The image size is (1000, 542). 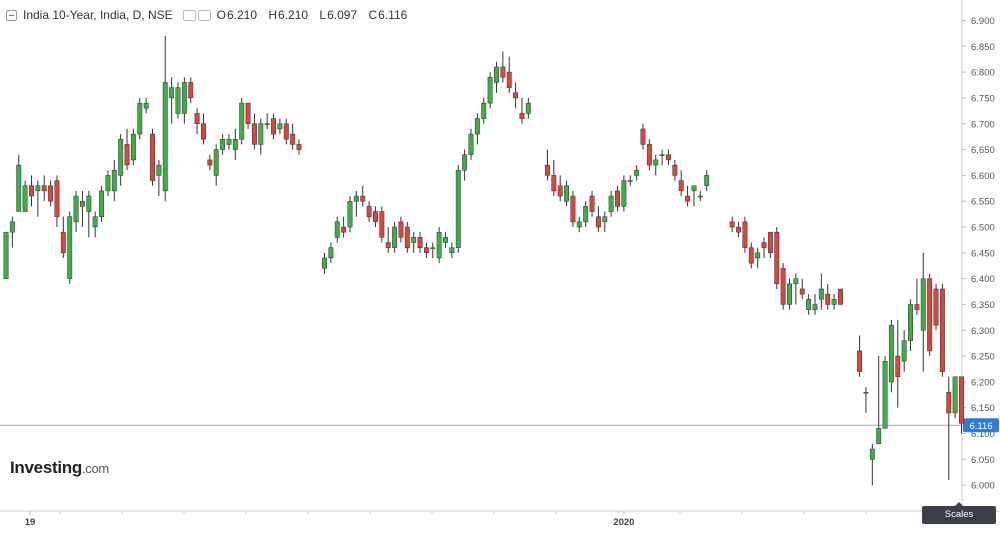 What do you see at coordinates (11, 15) in the screenshot?
I see `collapse-icon` at bounding box center [11, 15].